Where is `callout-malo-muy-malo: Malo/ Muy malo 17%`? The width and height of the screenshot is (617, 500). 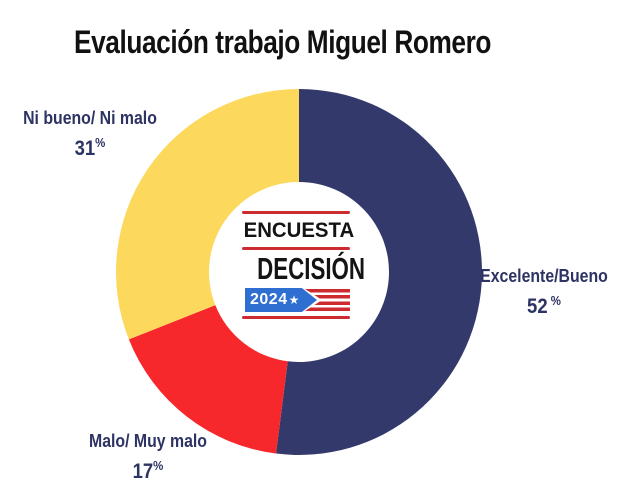
callout-malo-muy-malo: Malo/ Muy malo 17% is located at coordinates (148, 457).